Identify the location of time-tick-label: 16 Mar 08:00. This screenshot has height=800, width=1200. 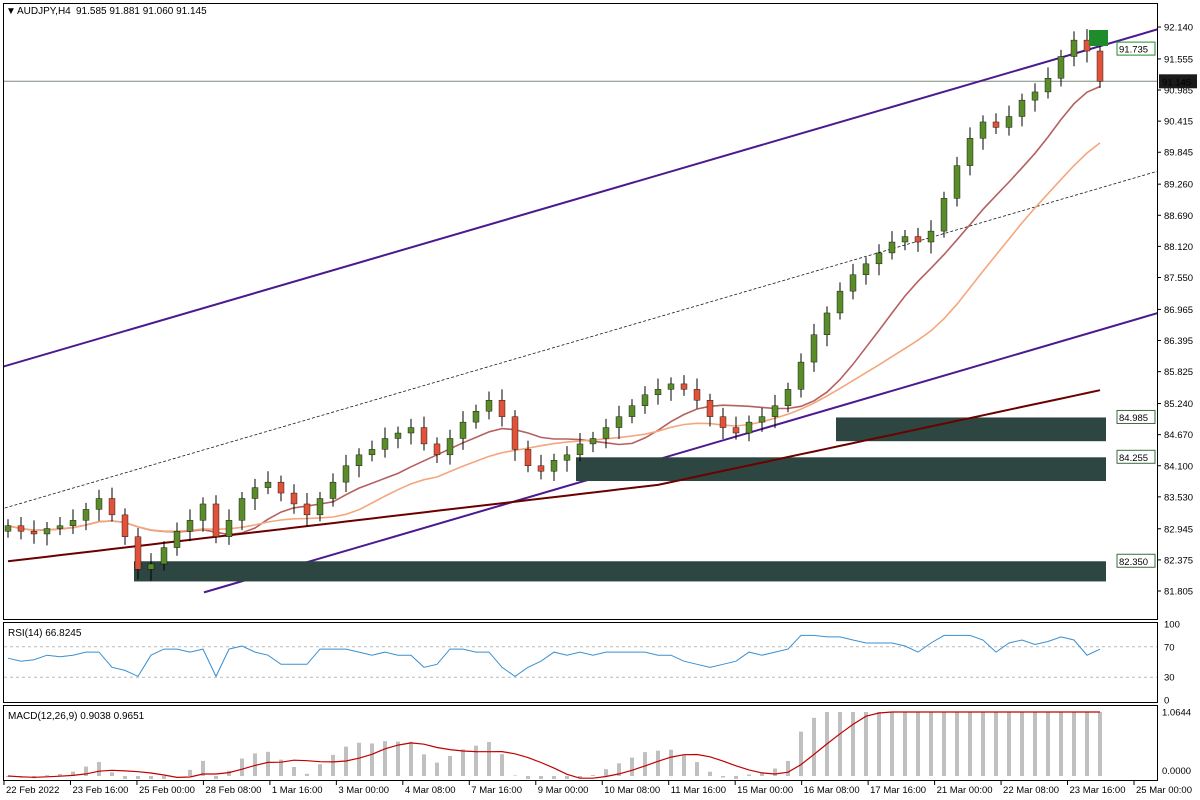
(832, 790).